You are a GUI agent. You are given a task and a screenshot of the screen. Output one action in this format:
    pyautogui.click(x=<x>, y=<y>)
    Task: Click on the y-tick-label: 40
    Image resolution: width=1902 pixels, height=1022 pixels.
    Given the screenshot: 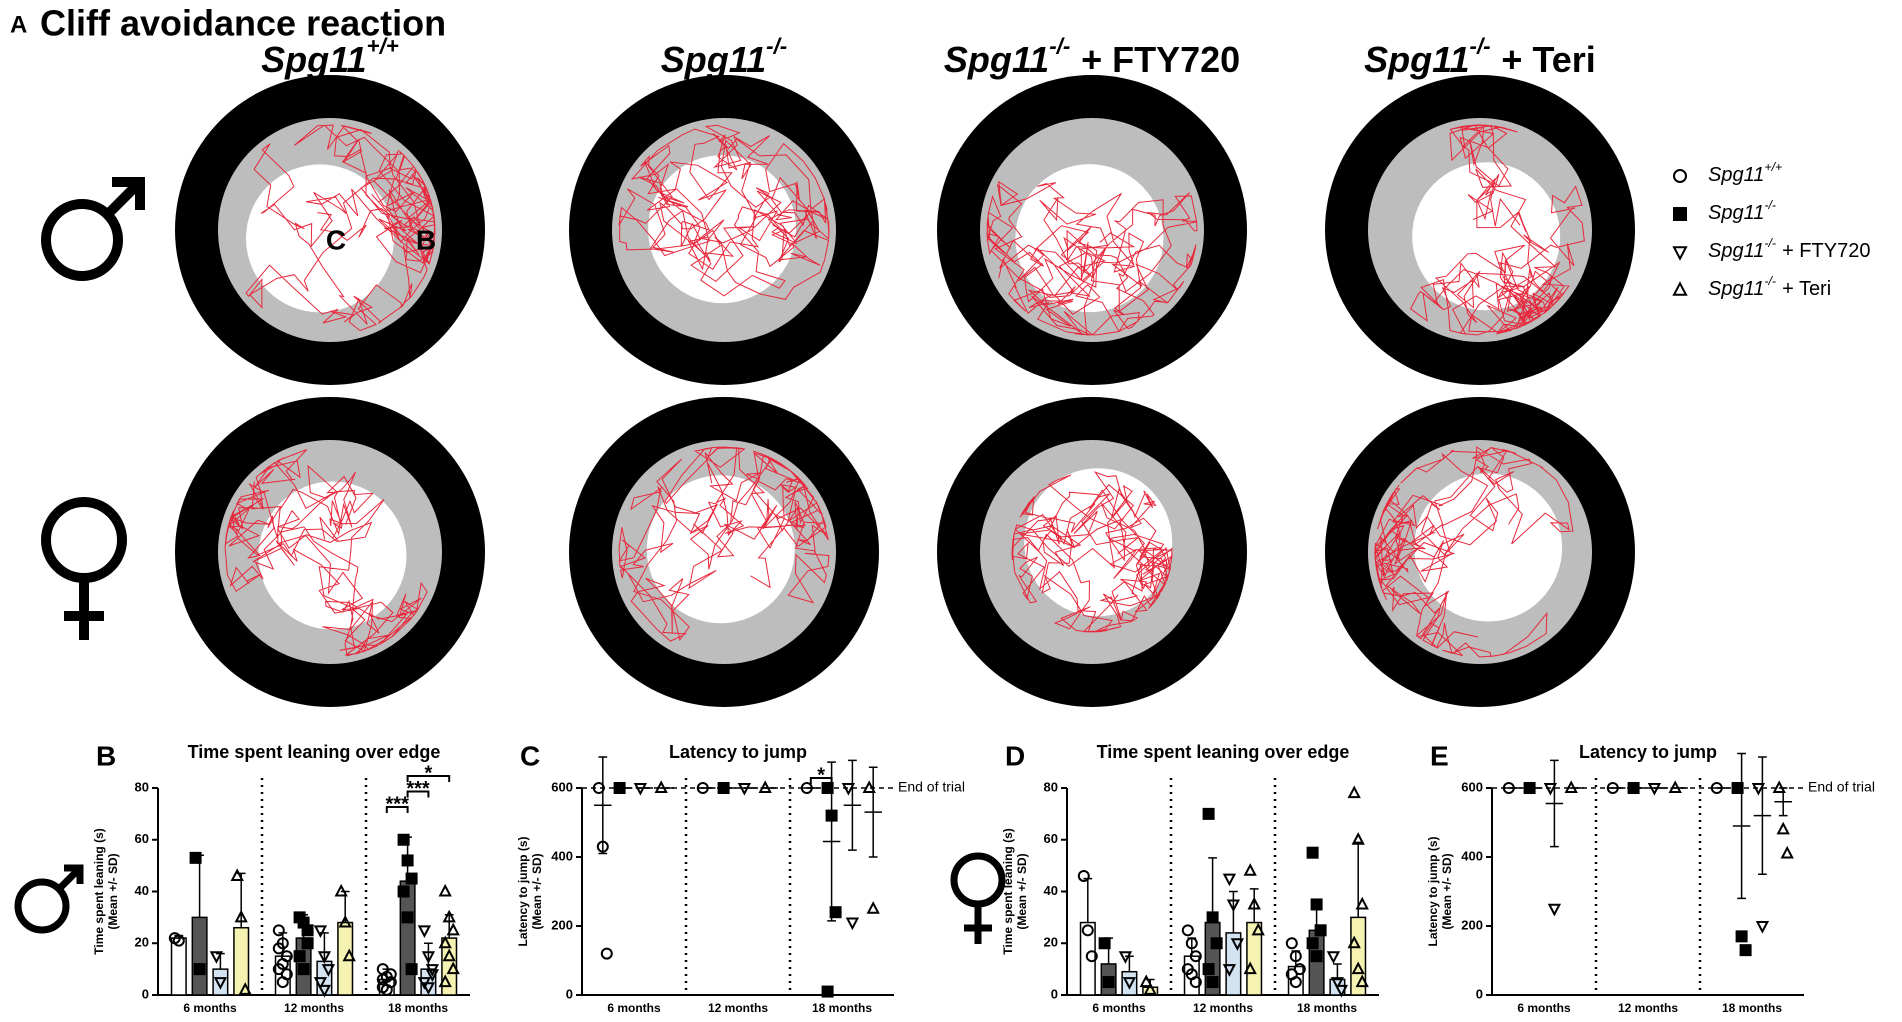 What is the action you would take?
    pyautogui.click(x=1051, y=890)
    